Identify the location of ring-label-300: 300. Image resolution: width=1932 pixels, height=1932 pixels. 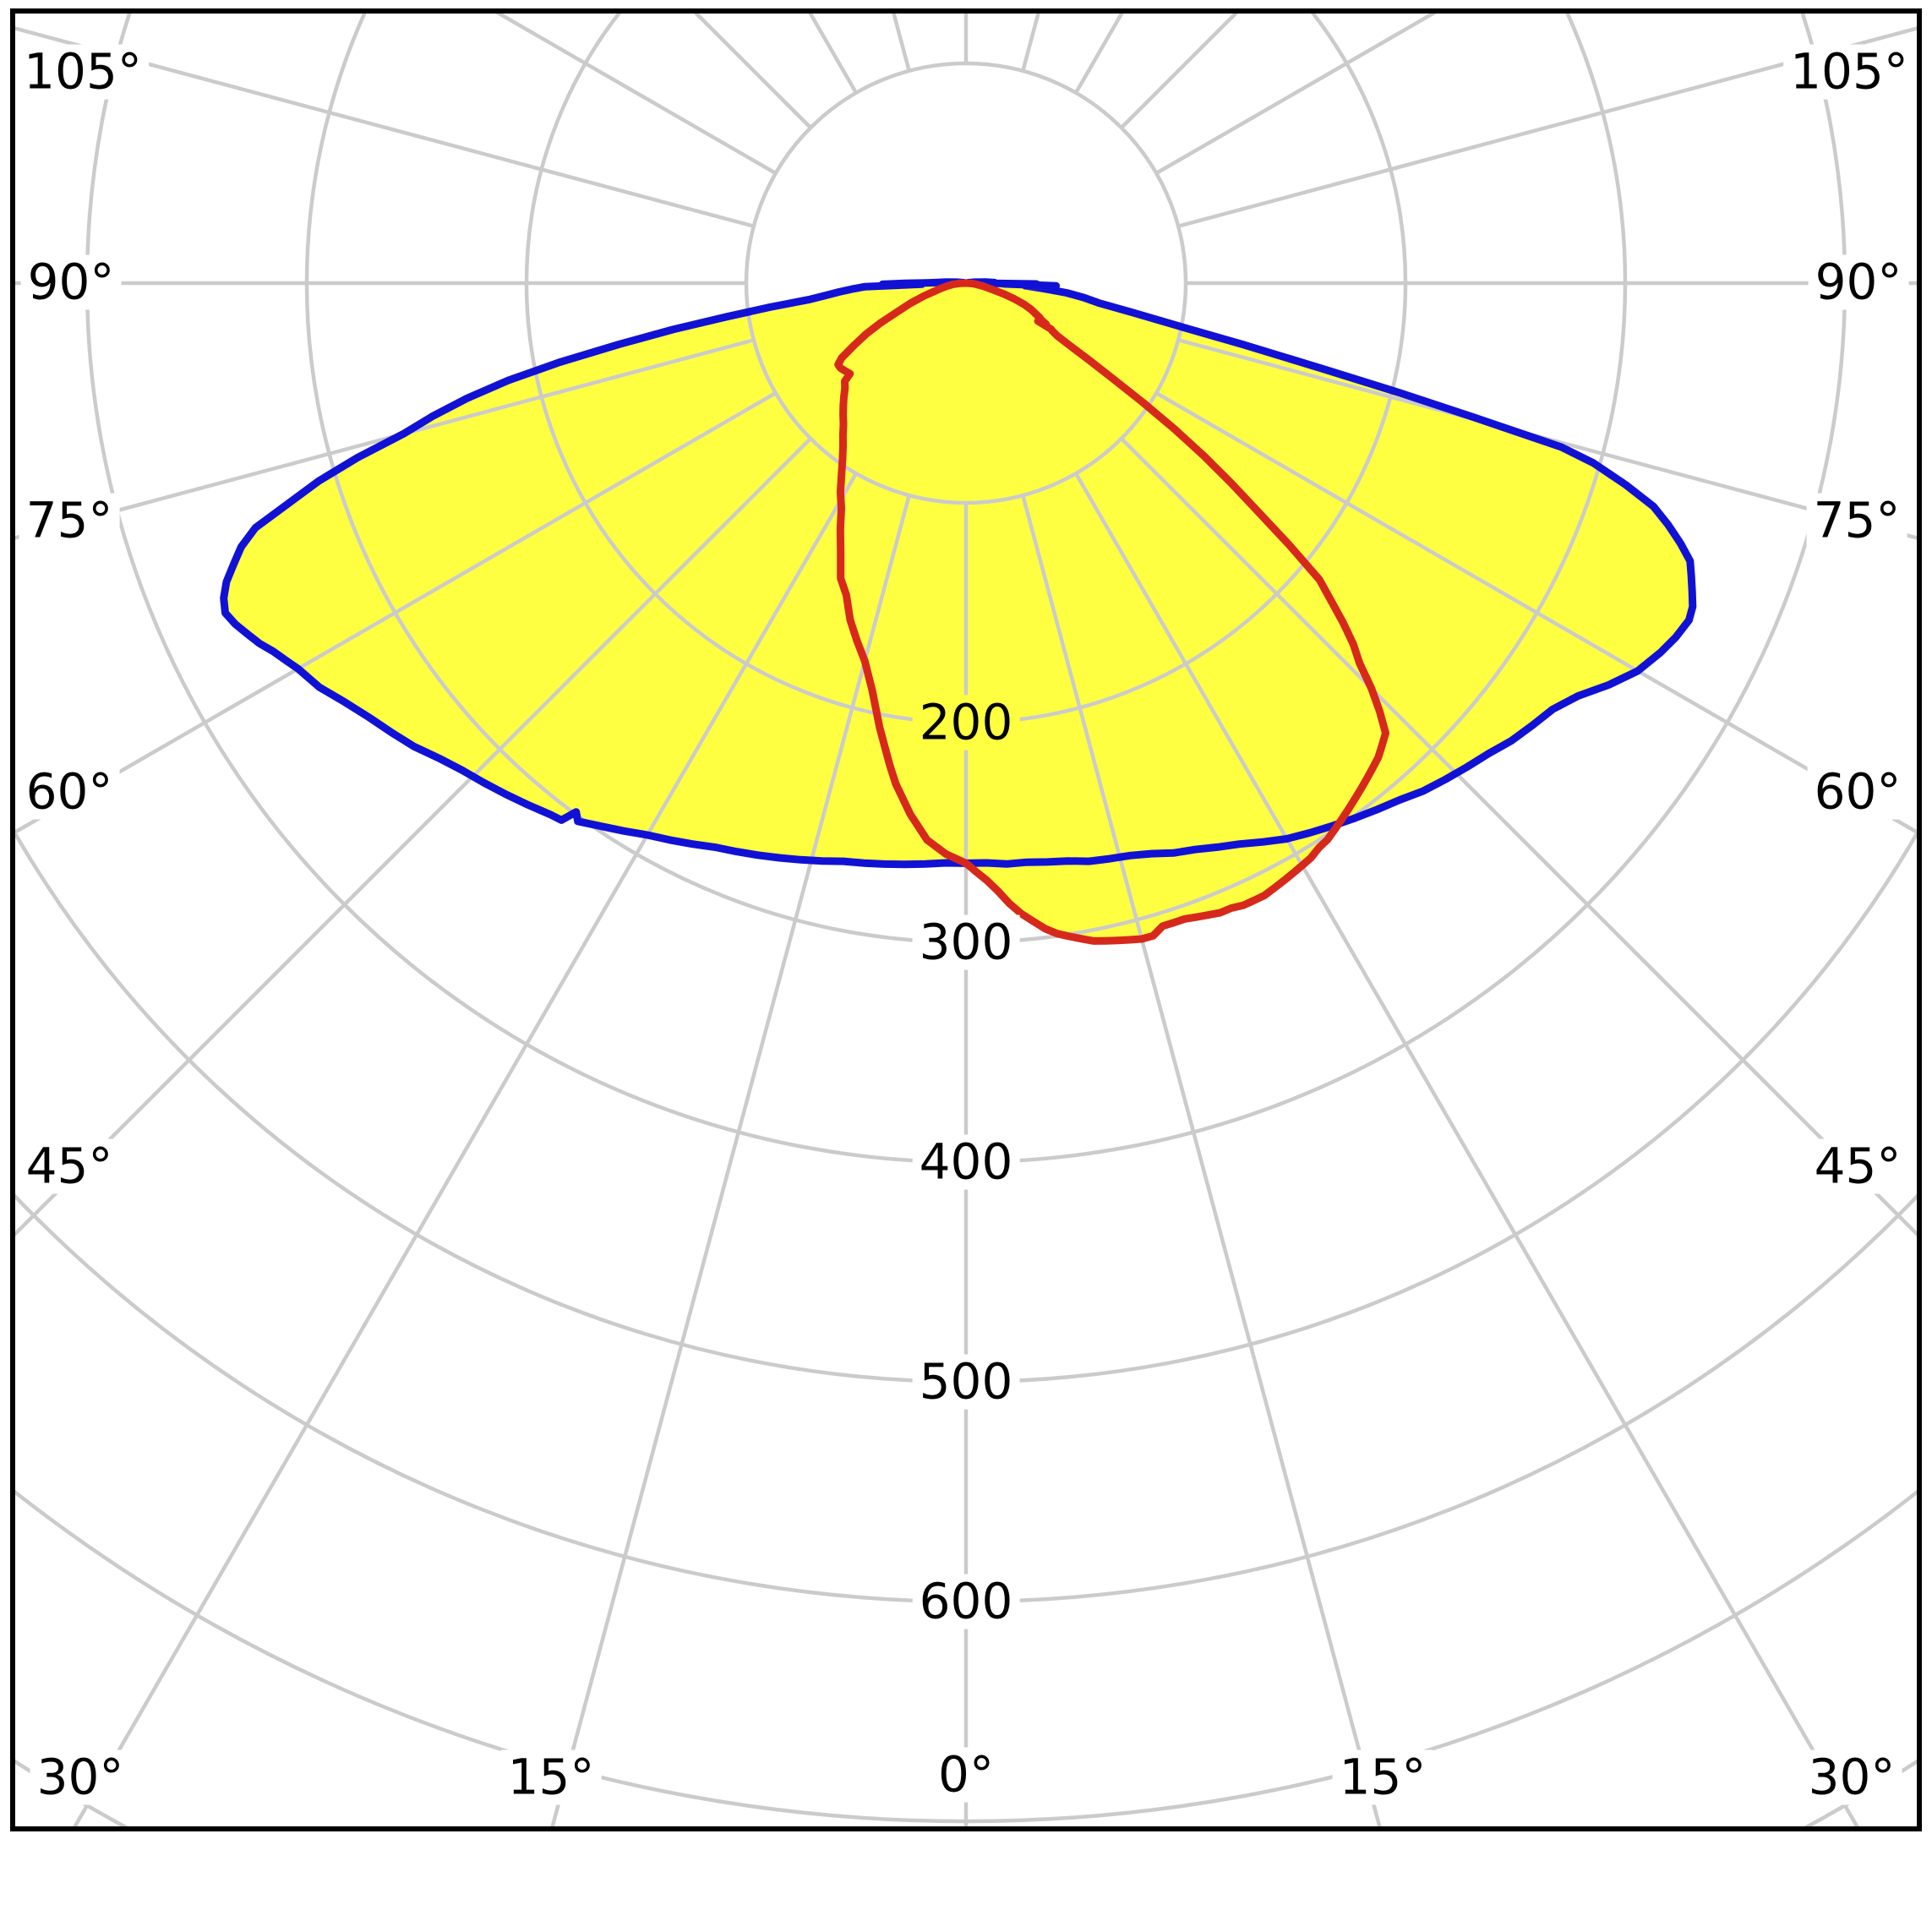
(966, 942).